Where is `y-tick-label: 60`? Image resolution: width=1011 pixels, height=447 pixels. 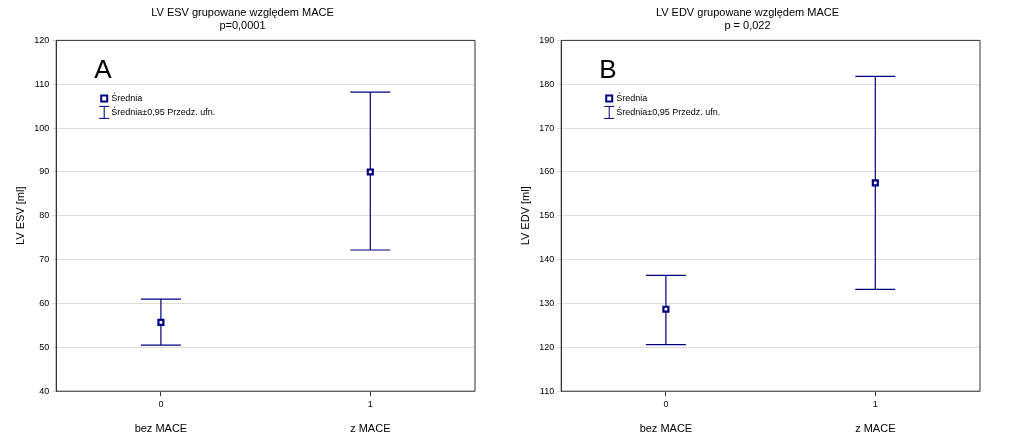
y-tick-label: 60 is located at coordinates (44, 302).